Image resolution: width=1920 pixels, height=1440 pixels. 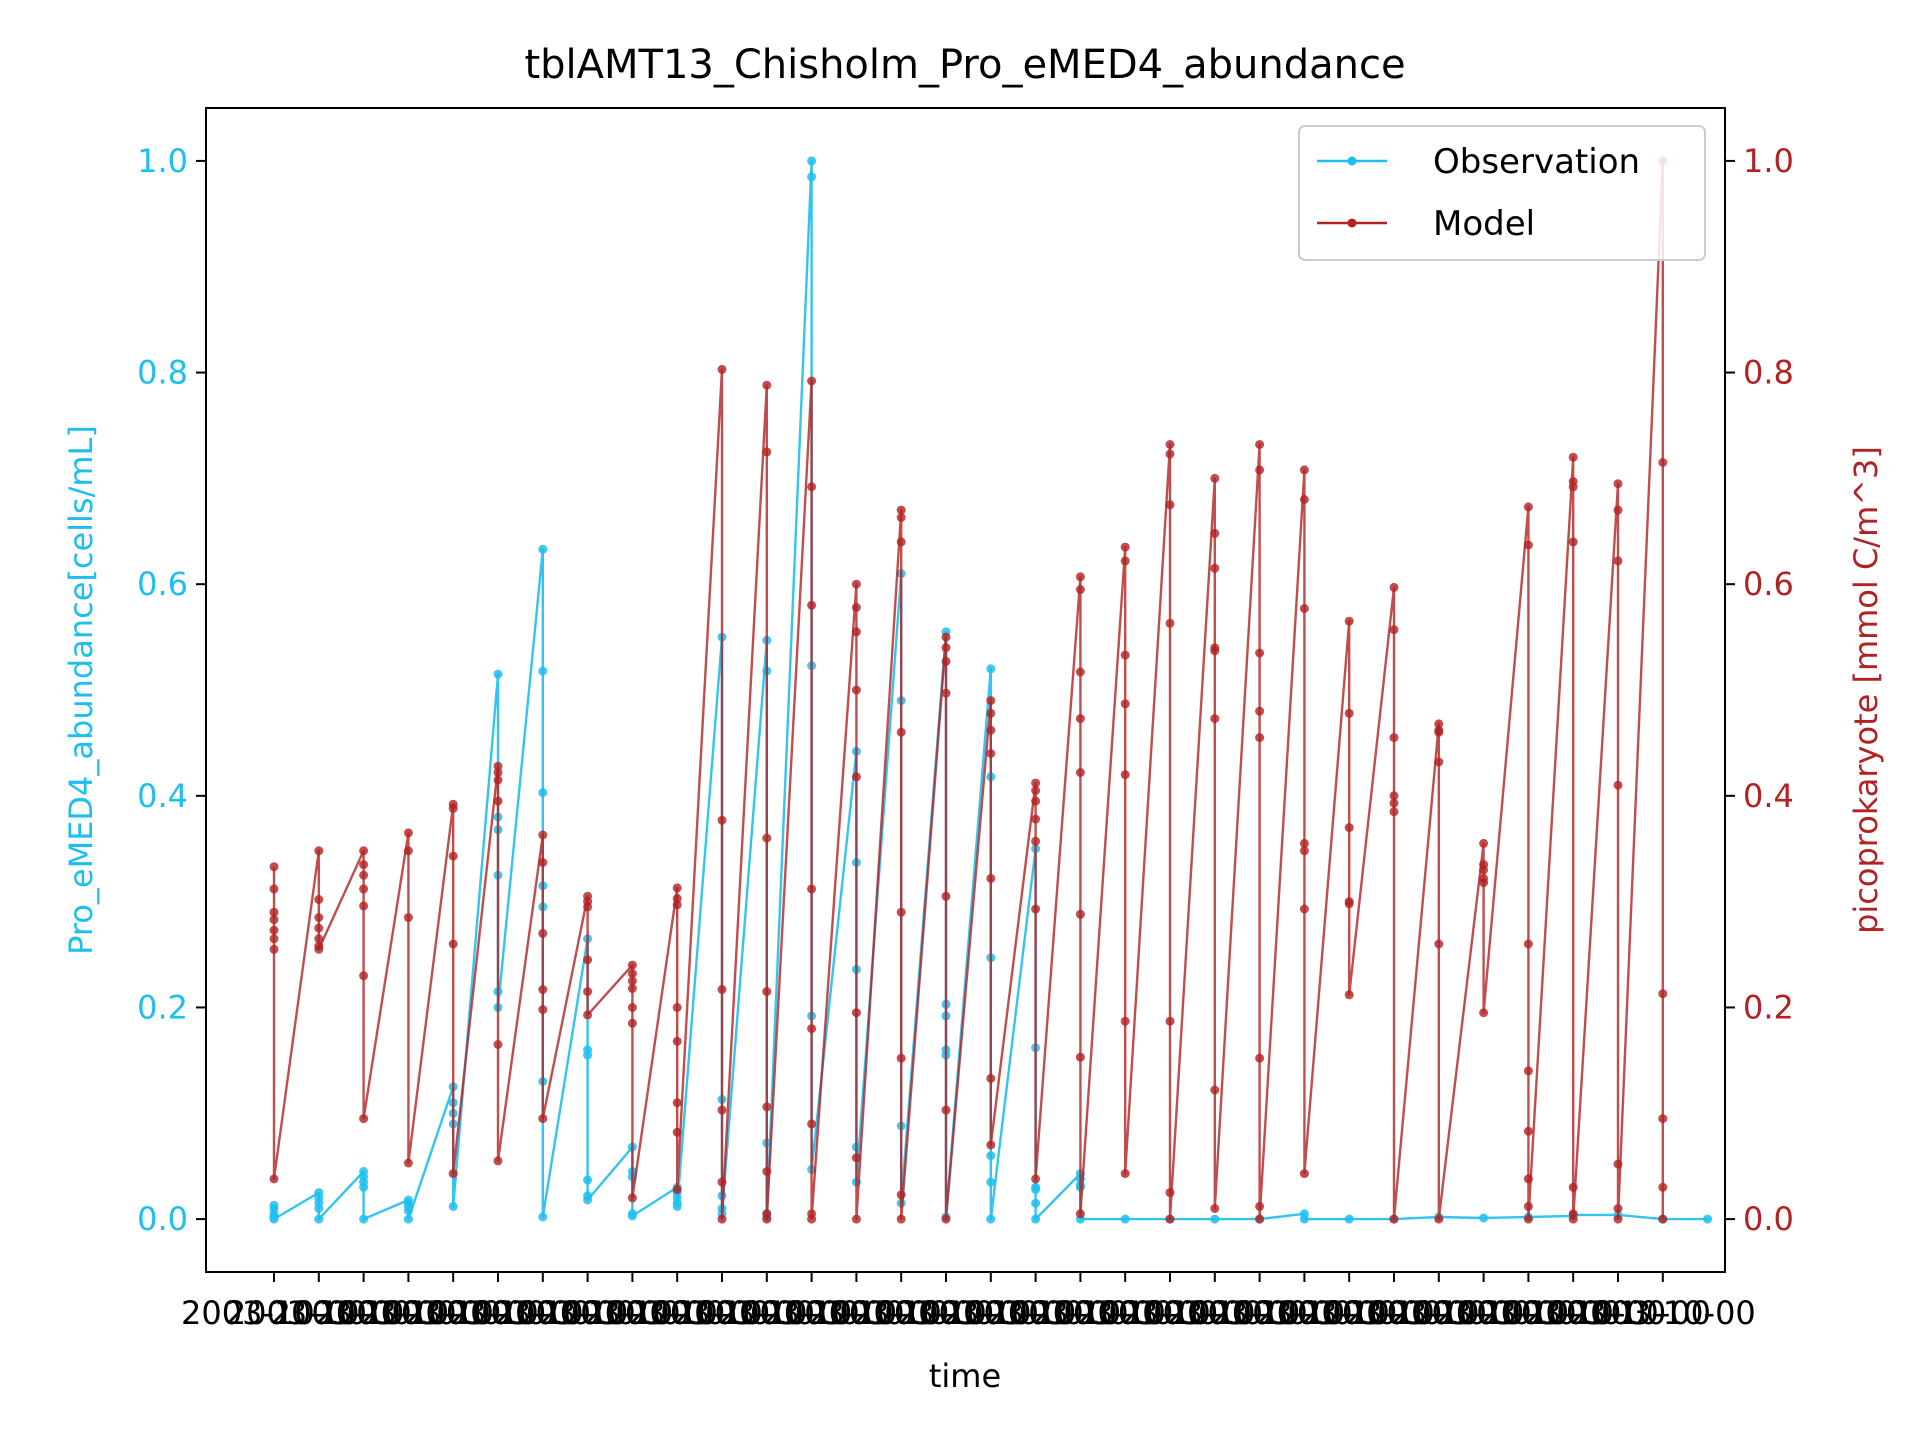 I want to click on right-y-axis: 0.0 0.2 0.4 0.6 0.8 1.0, so click(x=1759, y=690).